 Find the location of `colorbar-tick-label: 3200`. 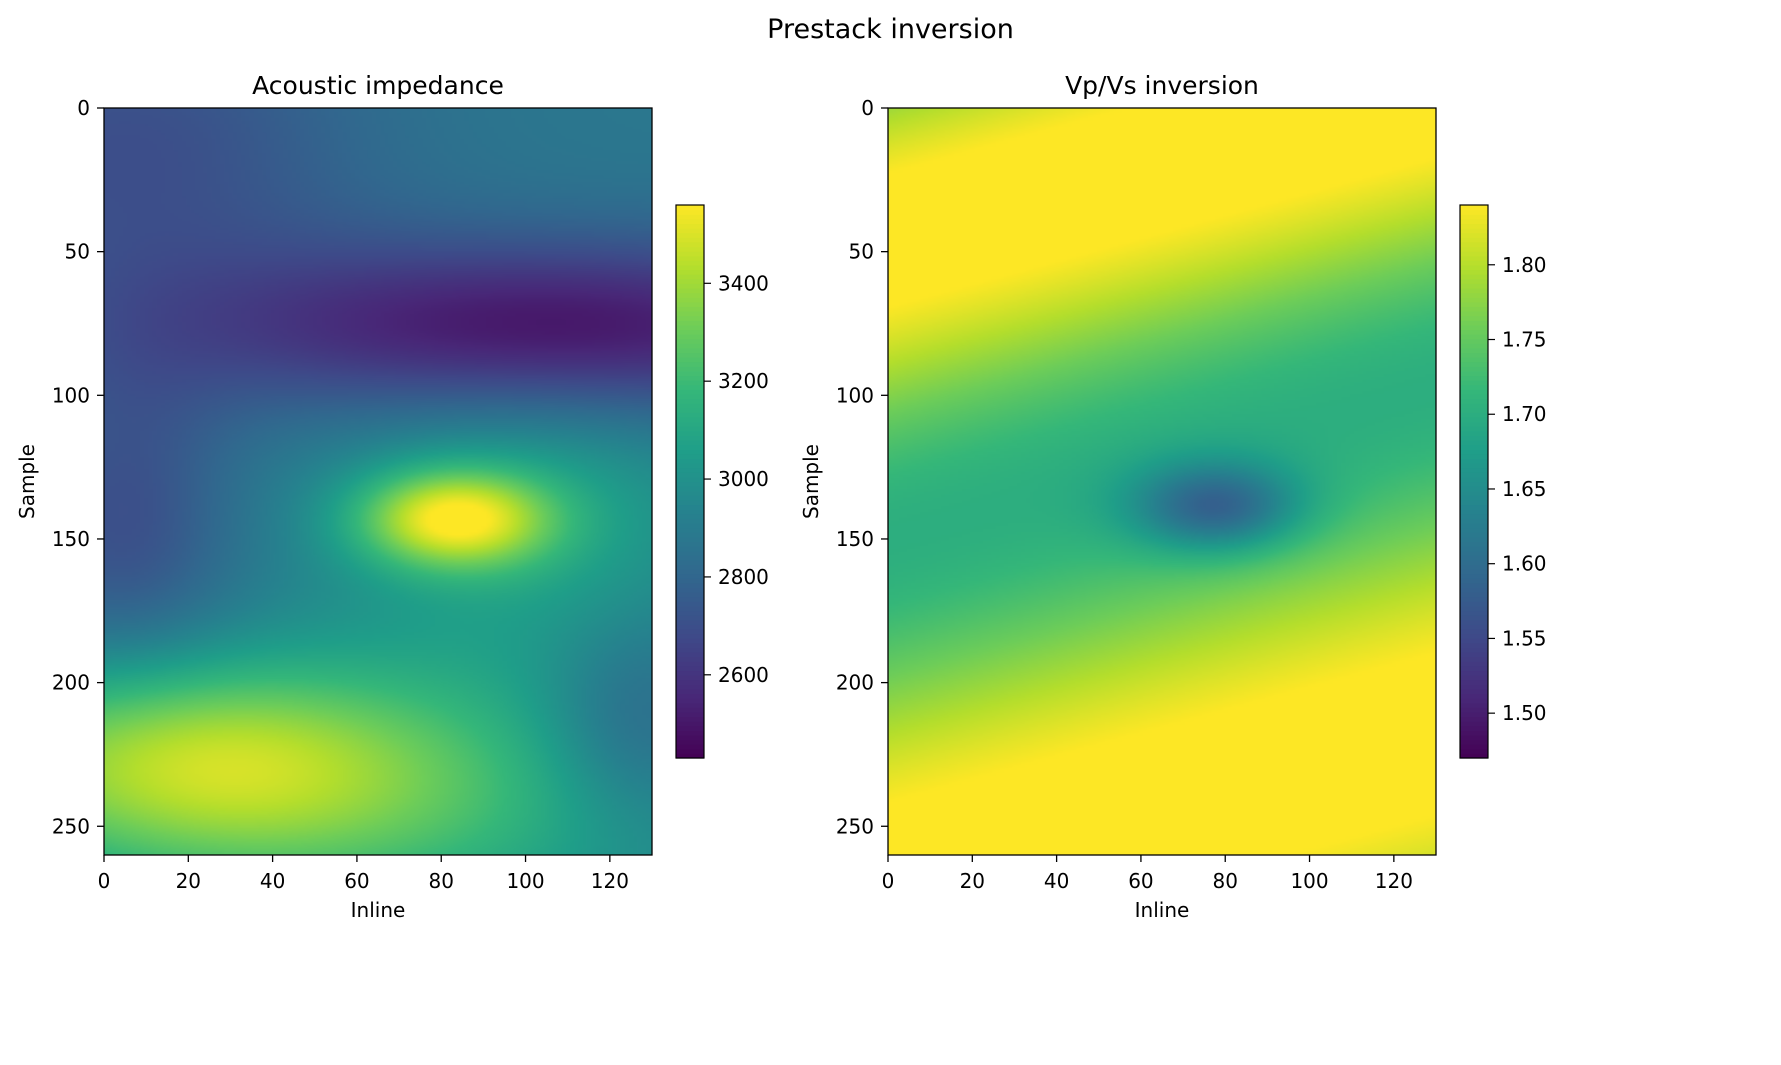

colorbar-tick-label: 3200 is located at coordinates (743, 381).